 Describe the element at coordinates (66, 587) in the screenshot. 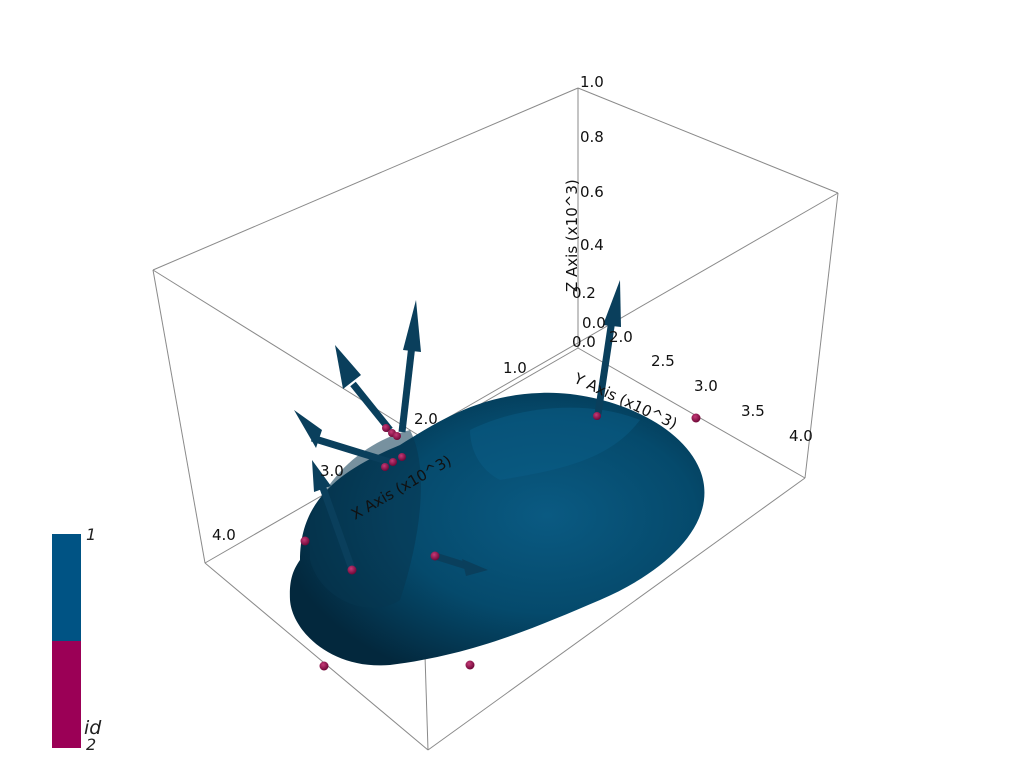

I see `scalar-bar-top` at that location.